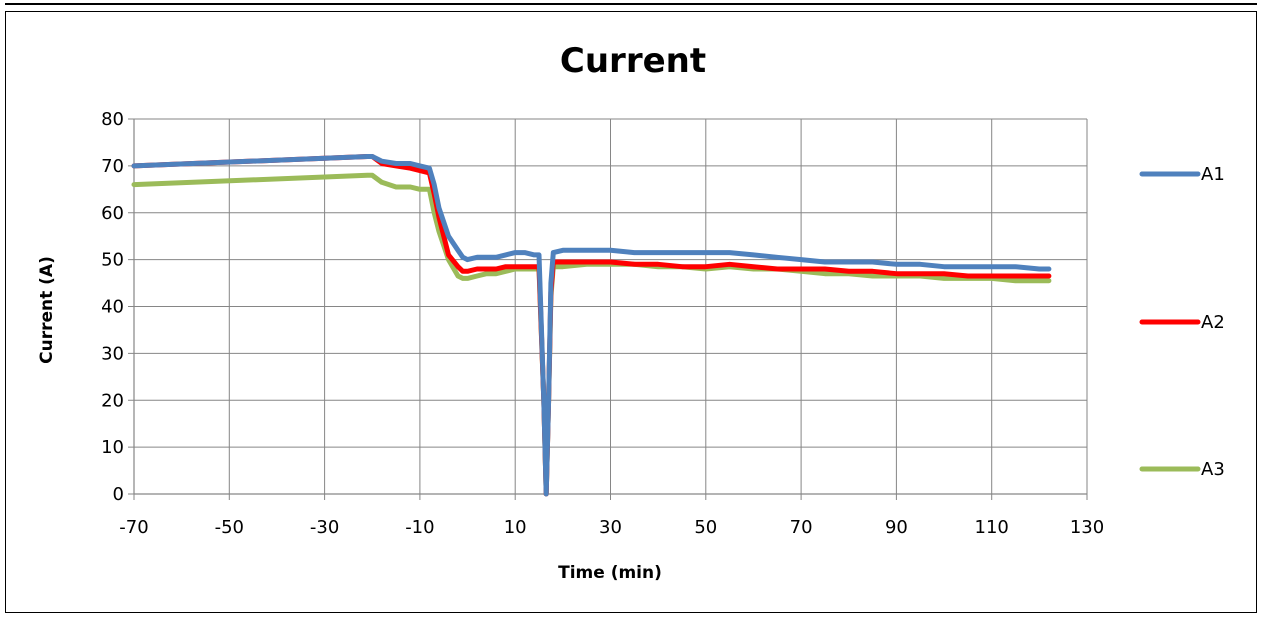 The image size is (1262, 619). I want to click on x-tick-label: 50, so click(705, 527).